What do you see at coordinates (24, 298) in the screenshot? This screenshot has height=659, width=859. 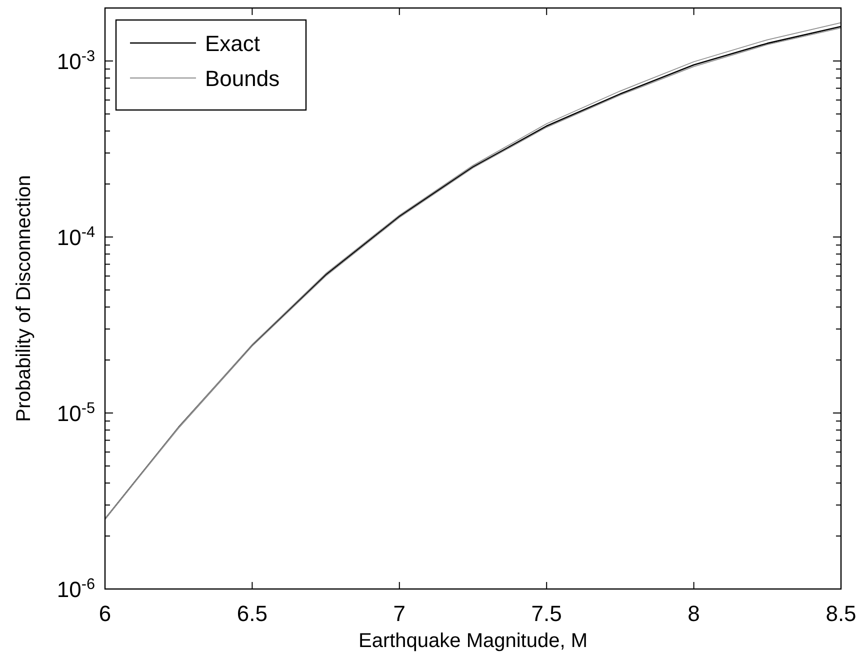 I see `y-axis-title: Probability of Disconnection` at bounding box center [24, 298].